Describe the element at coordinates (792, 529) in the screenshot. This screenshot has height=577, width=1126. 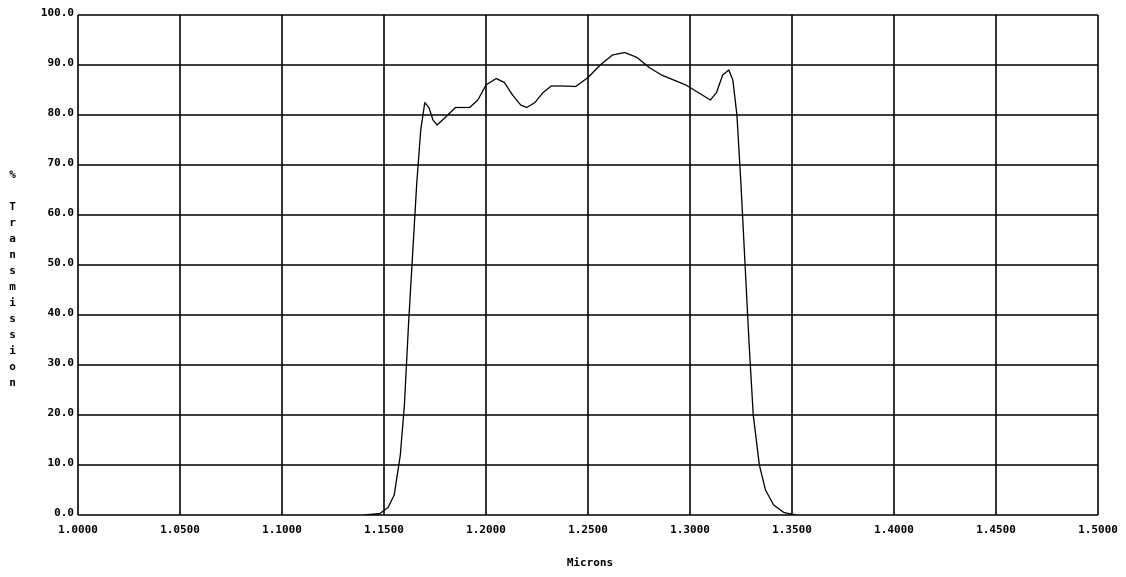
I see `x-tick-label: 1.3500` at that location.